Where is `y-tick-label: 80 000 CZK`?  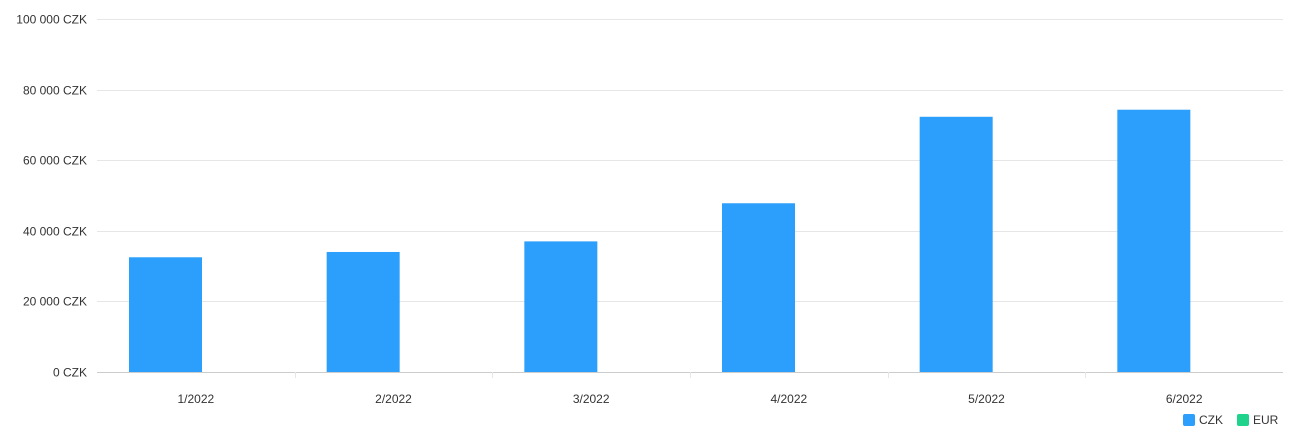
y-tick-label: 80 000 CZK is located at coordinates (55, 91).